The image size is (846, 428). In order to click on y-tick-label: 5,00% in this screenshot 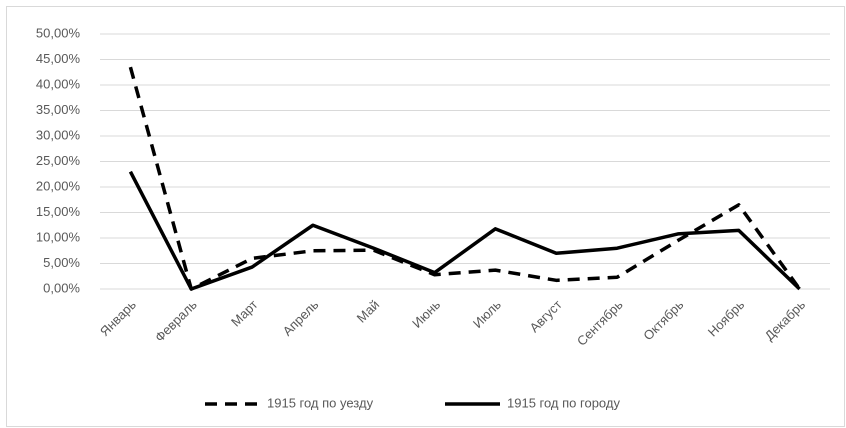, I will do `click(61, 262)`.